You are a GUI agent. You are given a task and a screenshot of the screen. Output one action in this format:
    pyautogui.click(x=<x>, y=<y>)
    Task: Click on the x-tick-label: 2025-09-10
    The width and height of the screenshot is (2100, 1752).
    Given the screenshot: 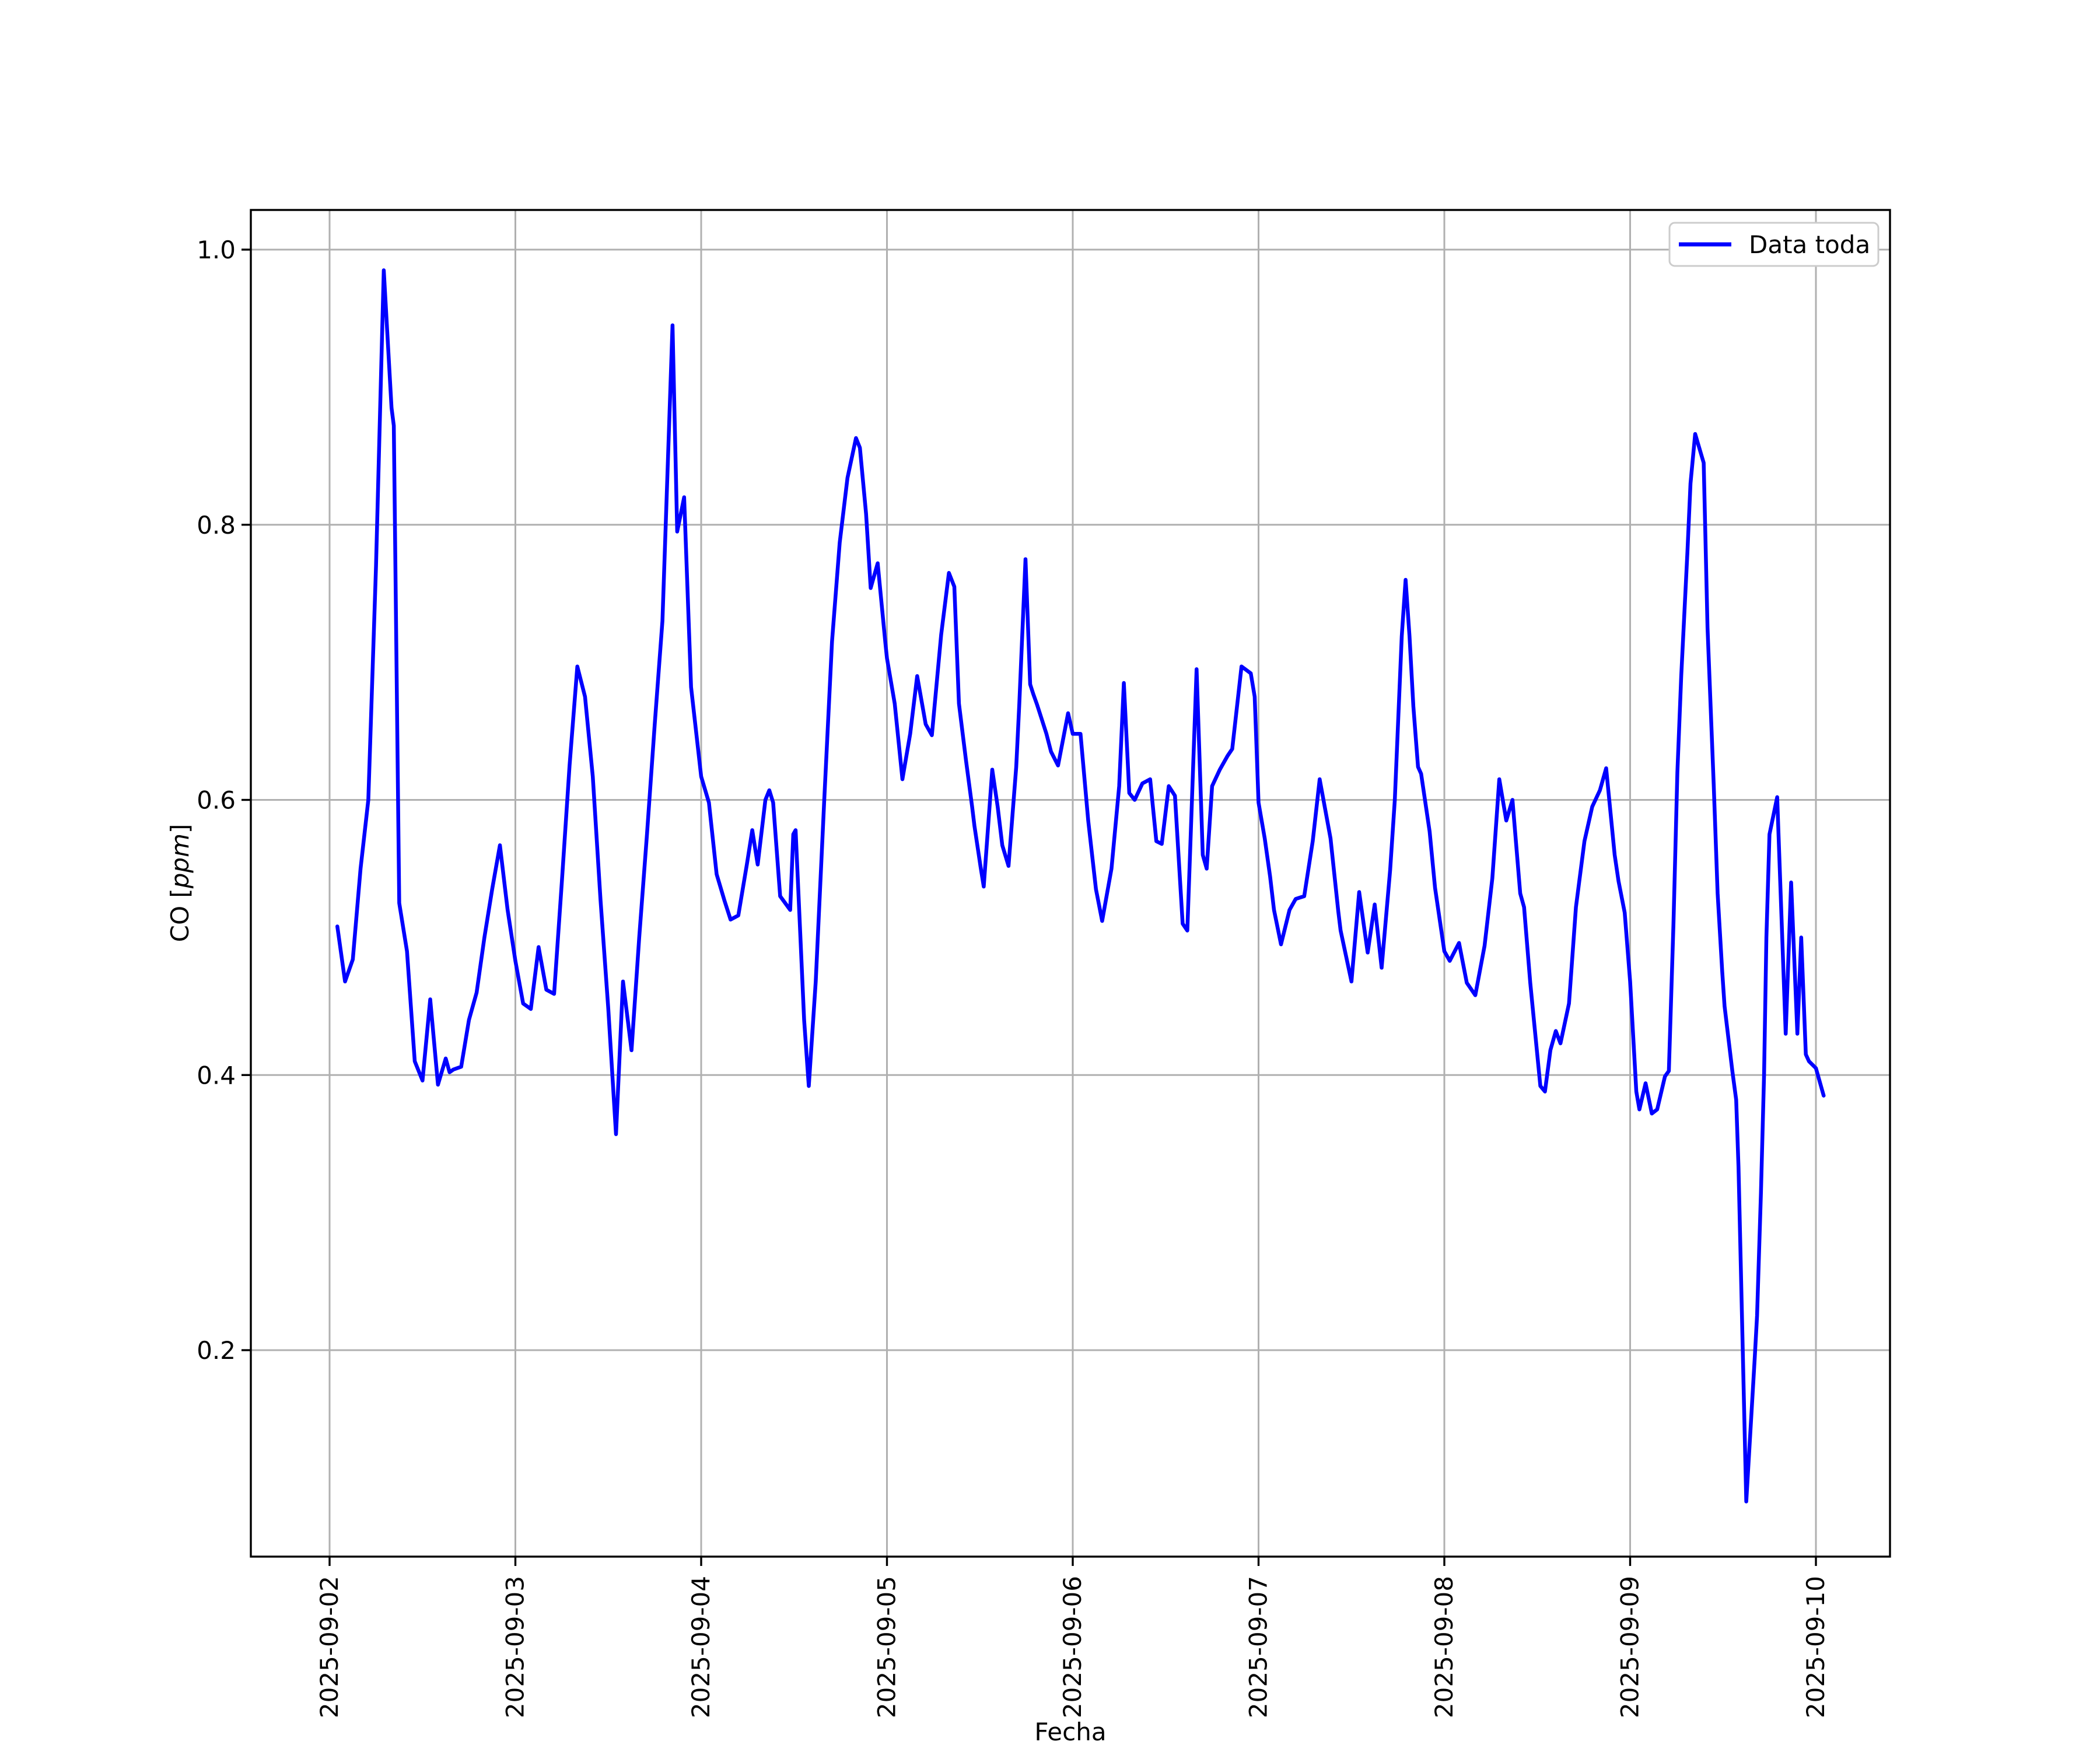 What is the action you would take?
    pyautogui.click(x=1815, y=1647)
    